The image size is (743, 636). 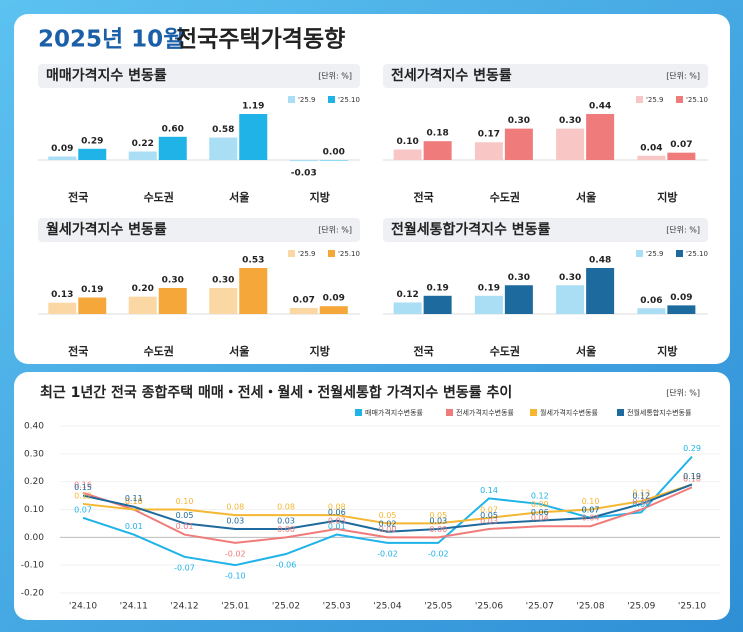 I want to click on y-tick-label: 0.20, so click(x=34, y=482).